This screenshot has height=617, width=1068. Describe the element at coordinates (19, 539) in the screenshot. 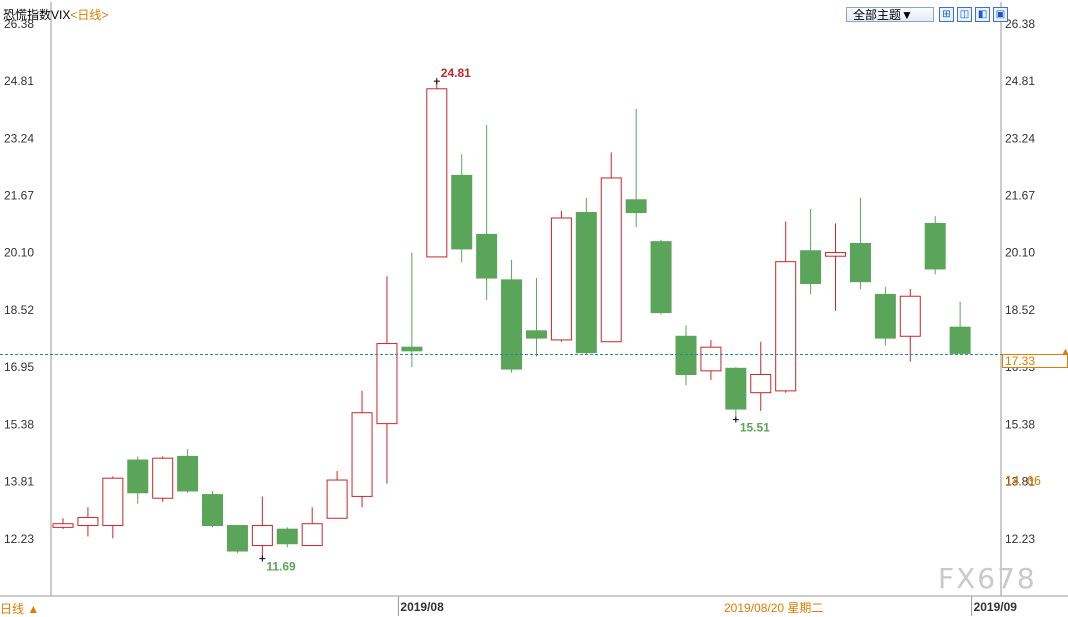

I see `y-tick-label-left: 12.23` at that location.